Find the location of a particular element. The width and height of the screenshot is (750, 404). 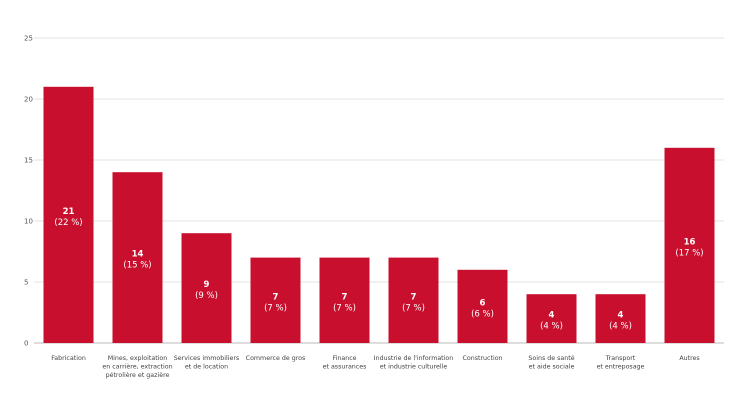

bar-percent-label: (22 %) is located at coordinates (68, 223).